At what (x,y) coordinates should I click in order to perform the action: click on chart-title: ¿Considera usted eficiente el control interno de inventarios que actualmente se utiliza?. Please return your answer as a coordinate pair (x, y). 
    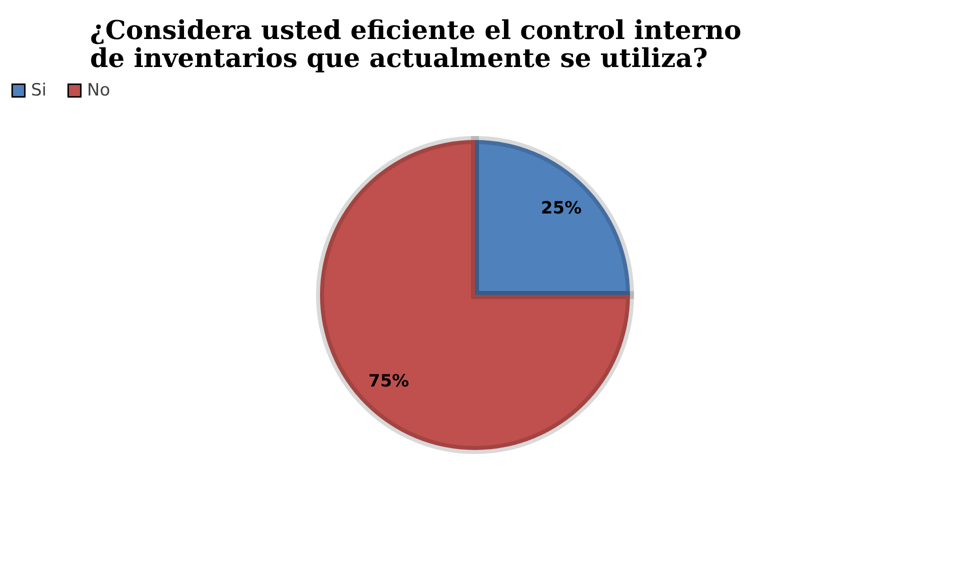
    Looking at the image, I should click on (416, 45).